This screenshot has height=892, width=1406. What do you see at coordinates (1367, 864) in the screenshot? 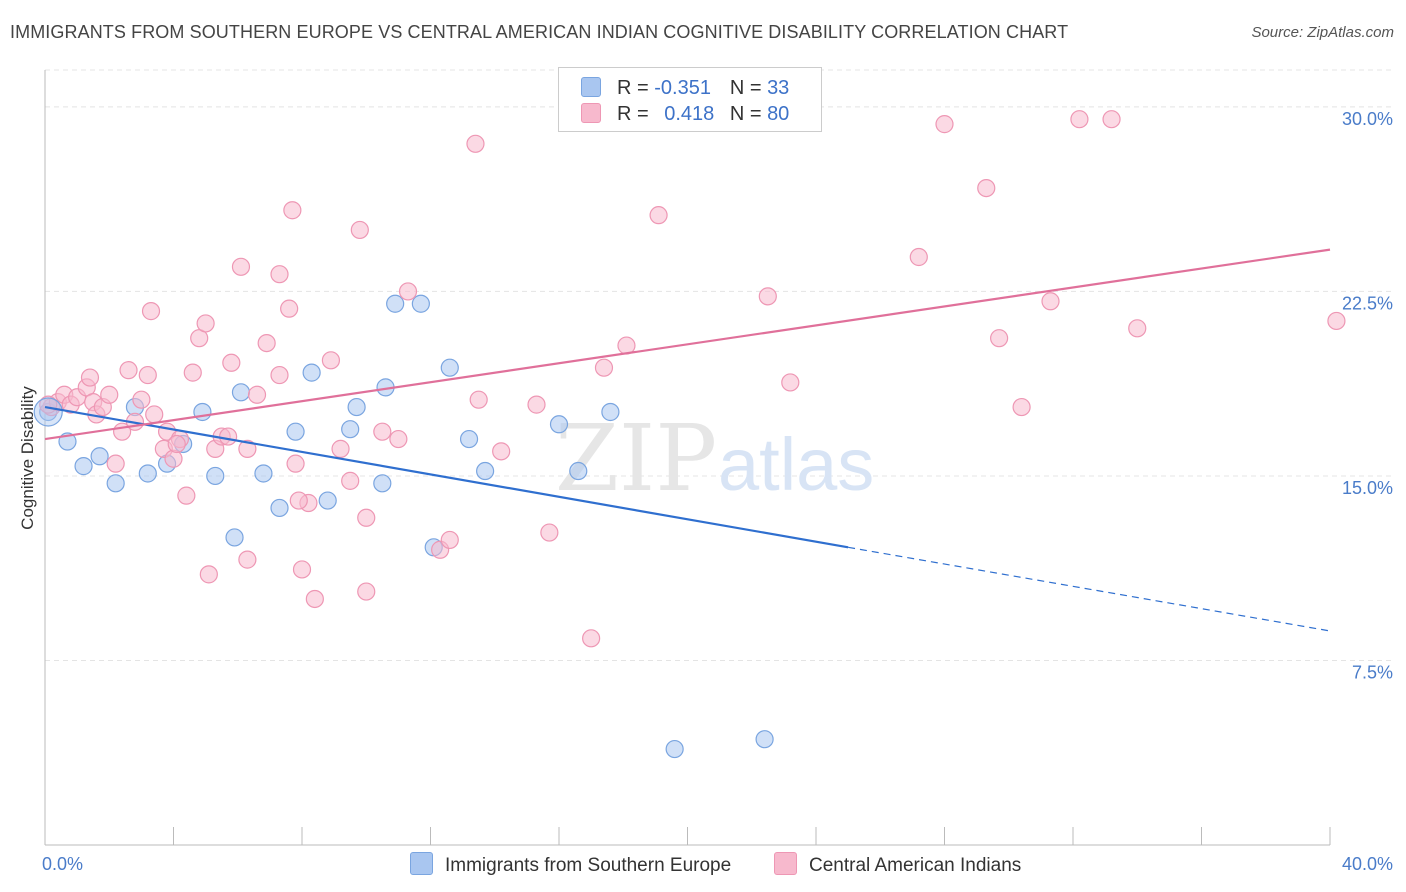
I see `x-tick-label-1: 40.0%` at bounding box center [1367, 864].